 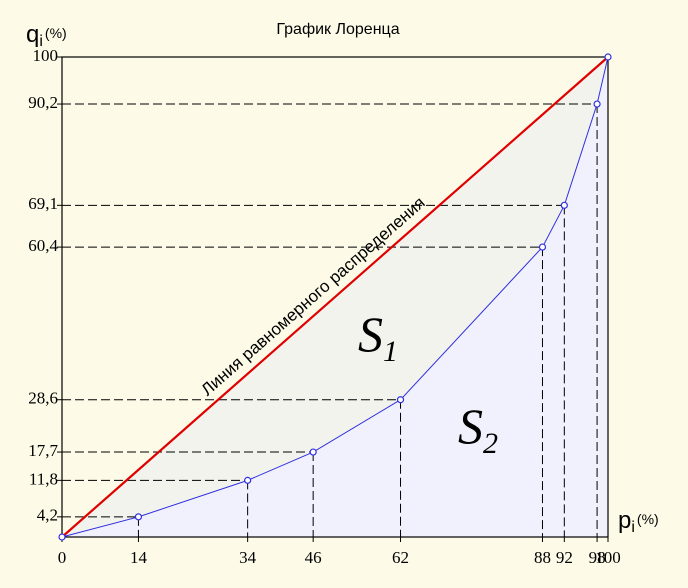 I want to click on y-tick-label: 60,4, so click(x=43, y=245).